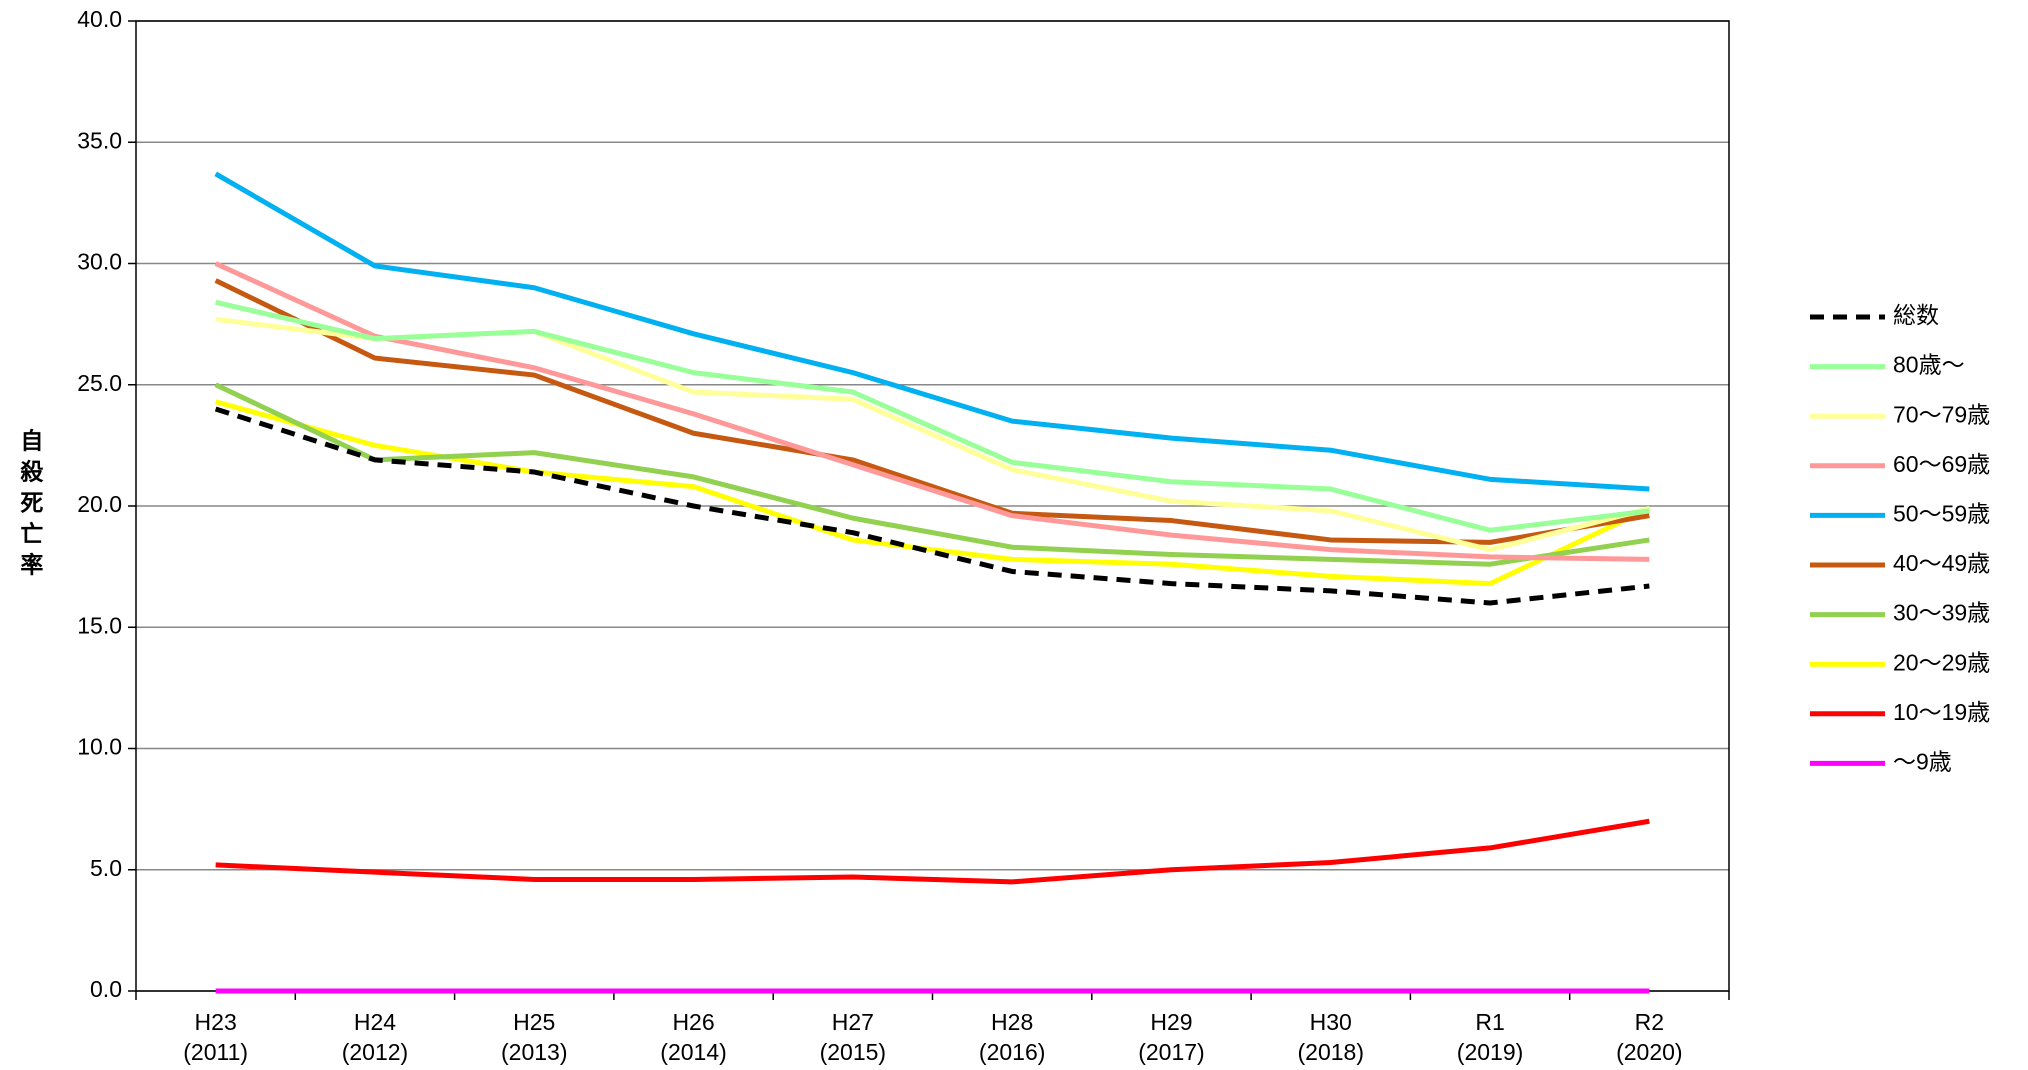 The width and height of the screenshot is (2028, 1070). Describe the element at coordinates (106, 989) in the screenshot. I see `y-tick-label: 0.0` at that location.